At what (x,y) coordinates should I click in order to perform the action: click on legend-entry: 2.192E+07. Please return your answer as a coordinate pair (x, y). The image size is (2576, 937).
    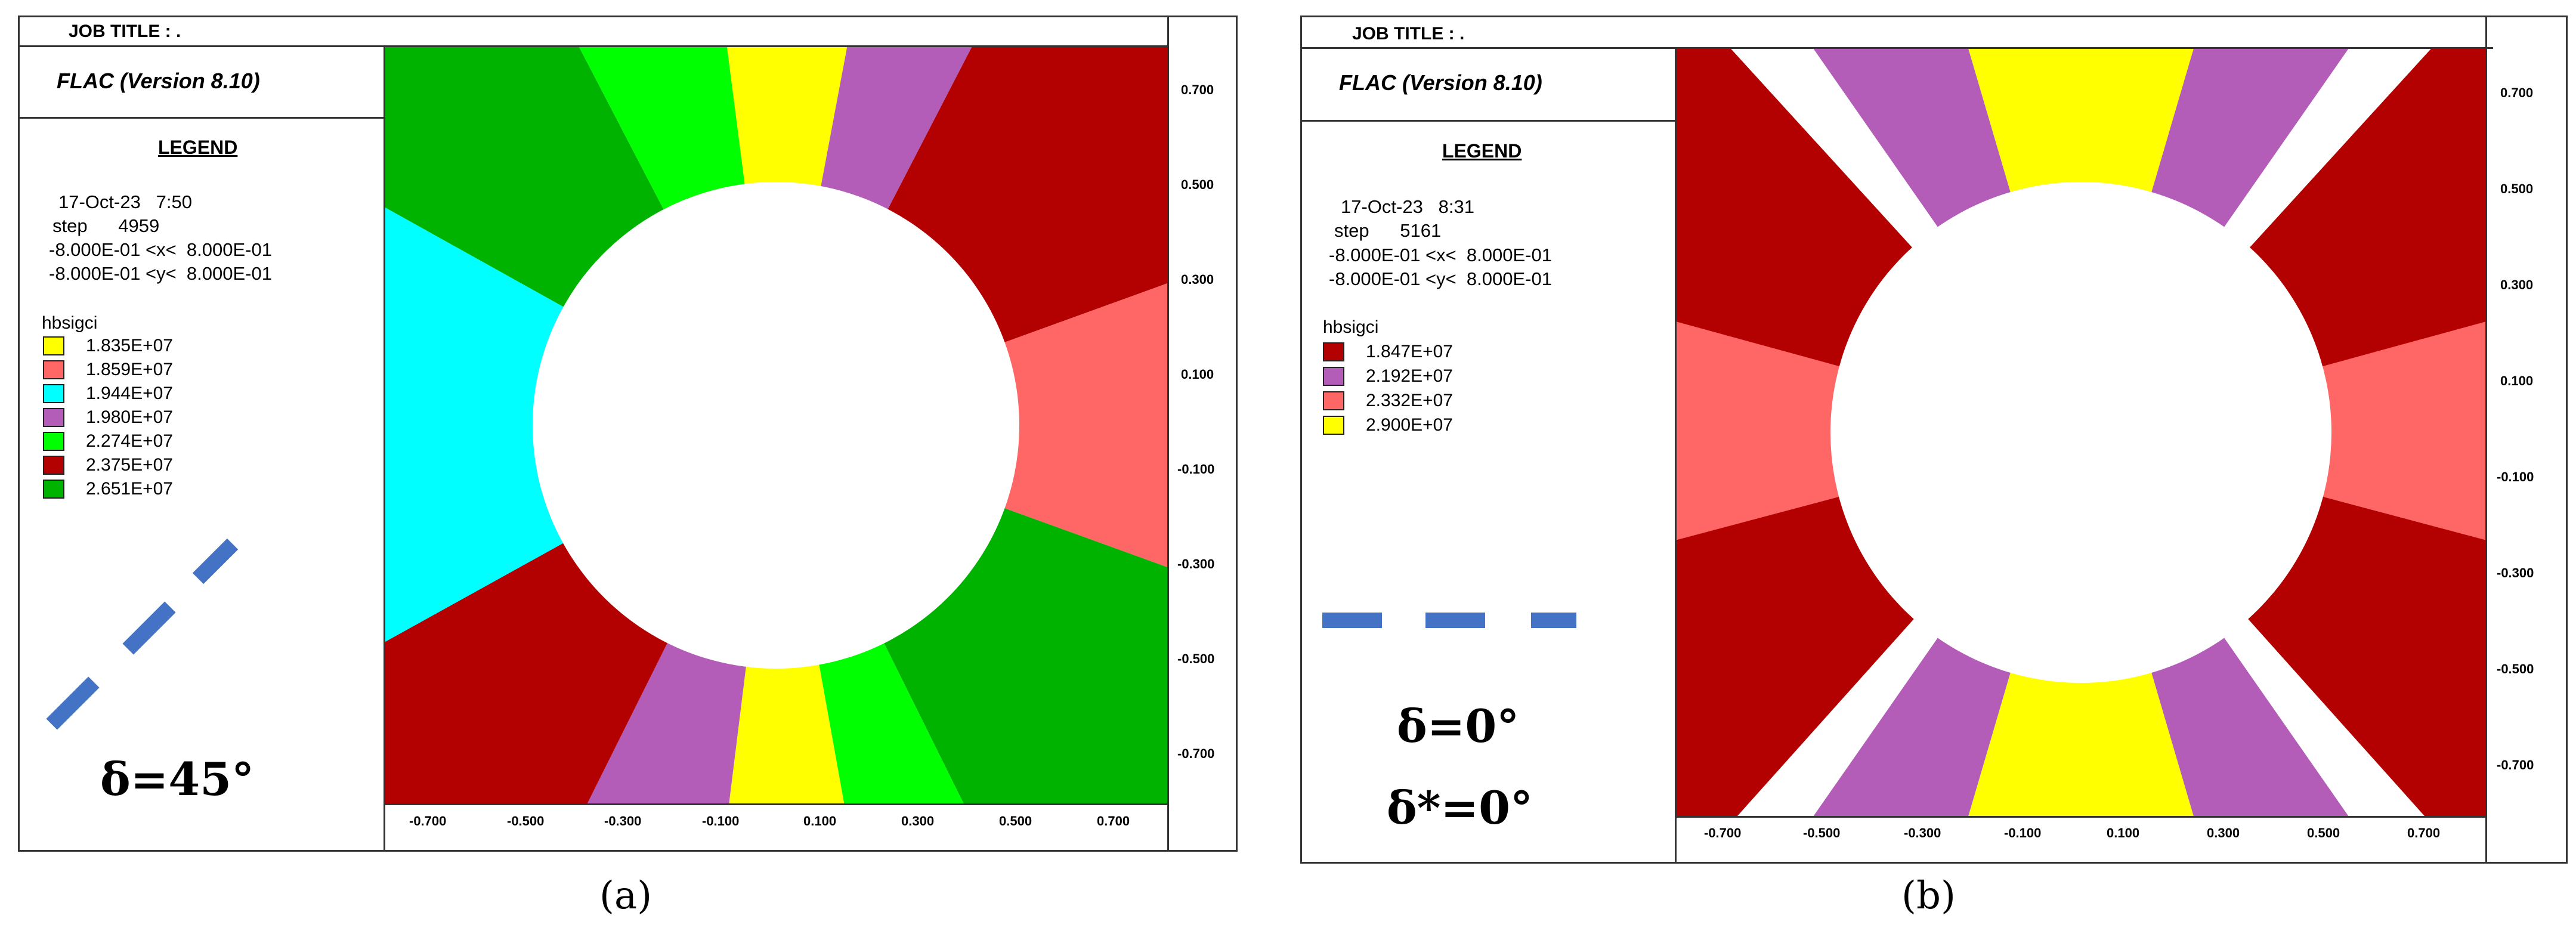
    Looking at the image, I should click on (1388, 376).